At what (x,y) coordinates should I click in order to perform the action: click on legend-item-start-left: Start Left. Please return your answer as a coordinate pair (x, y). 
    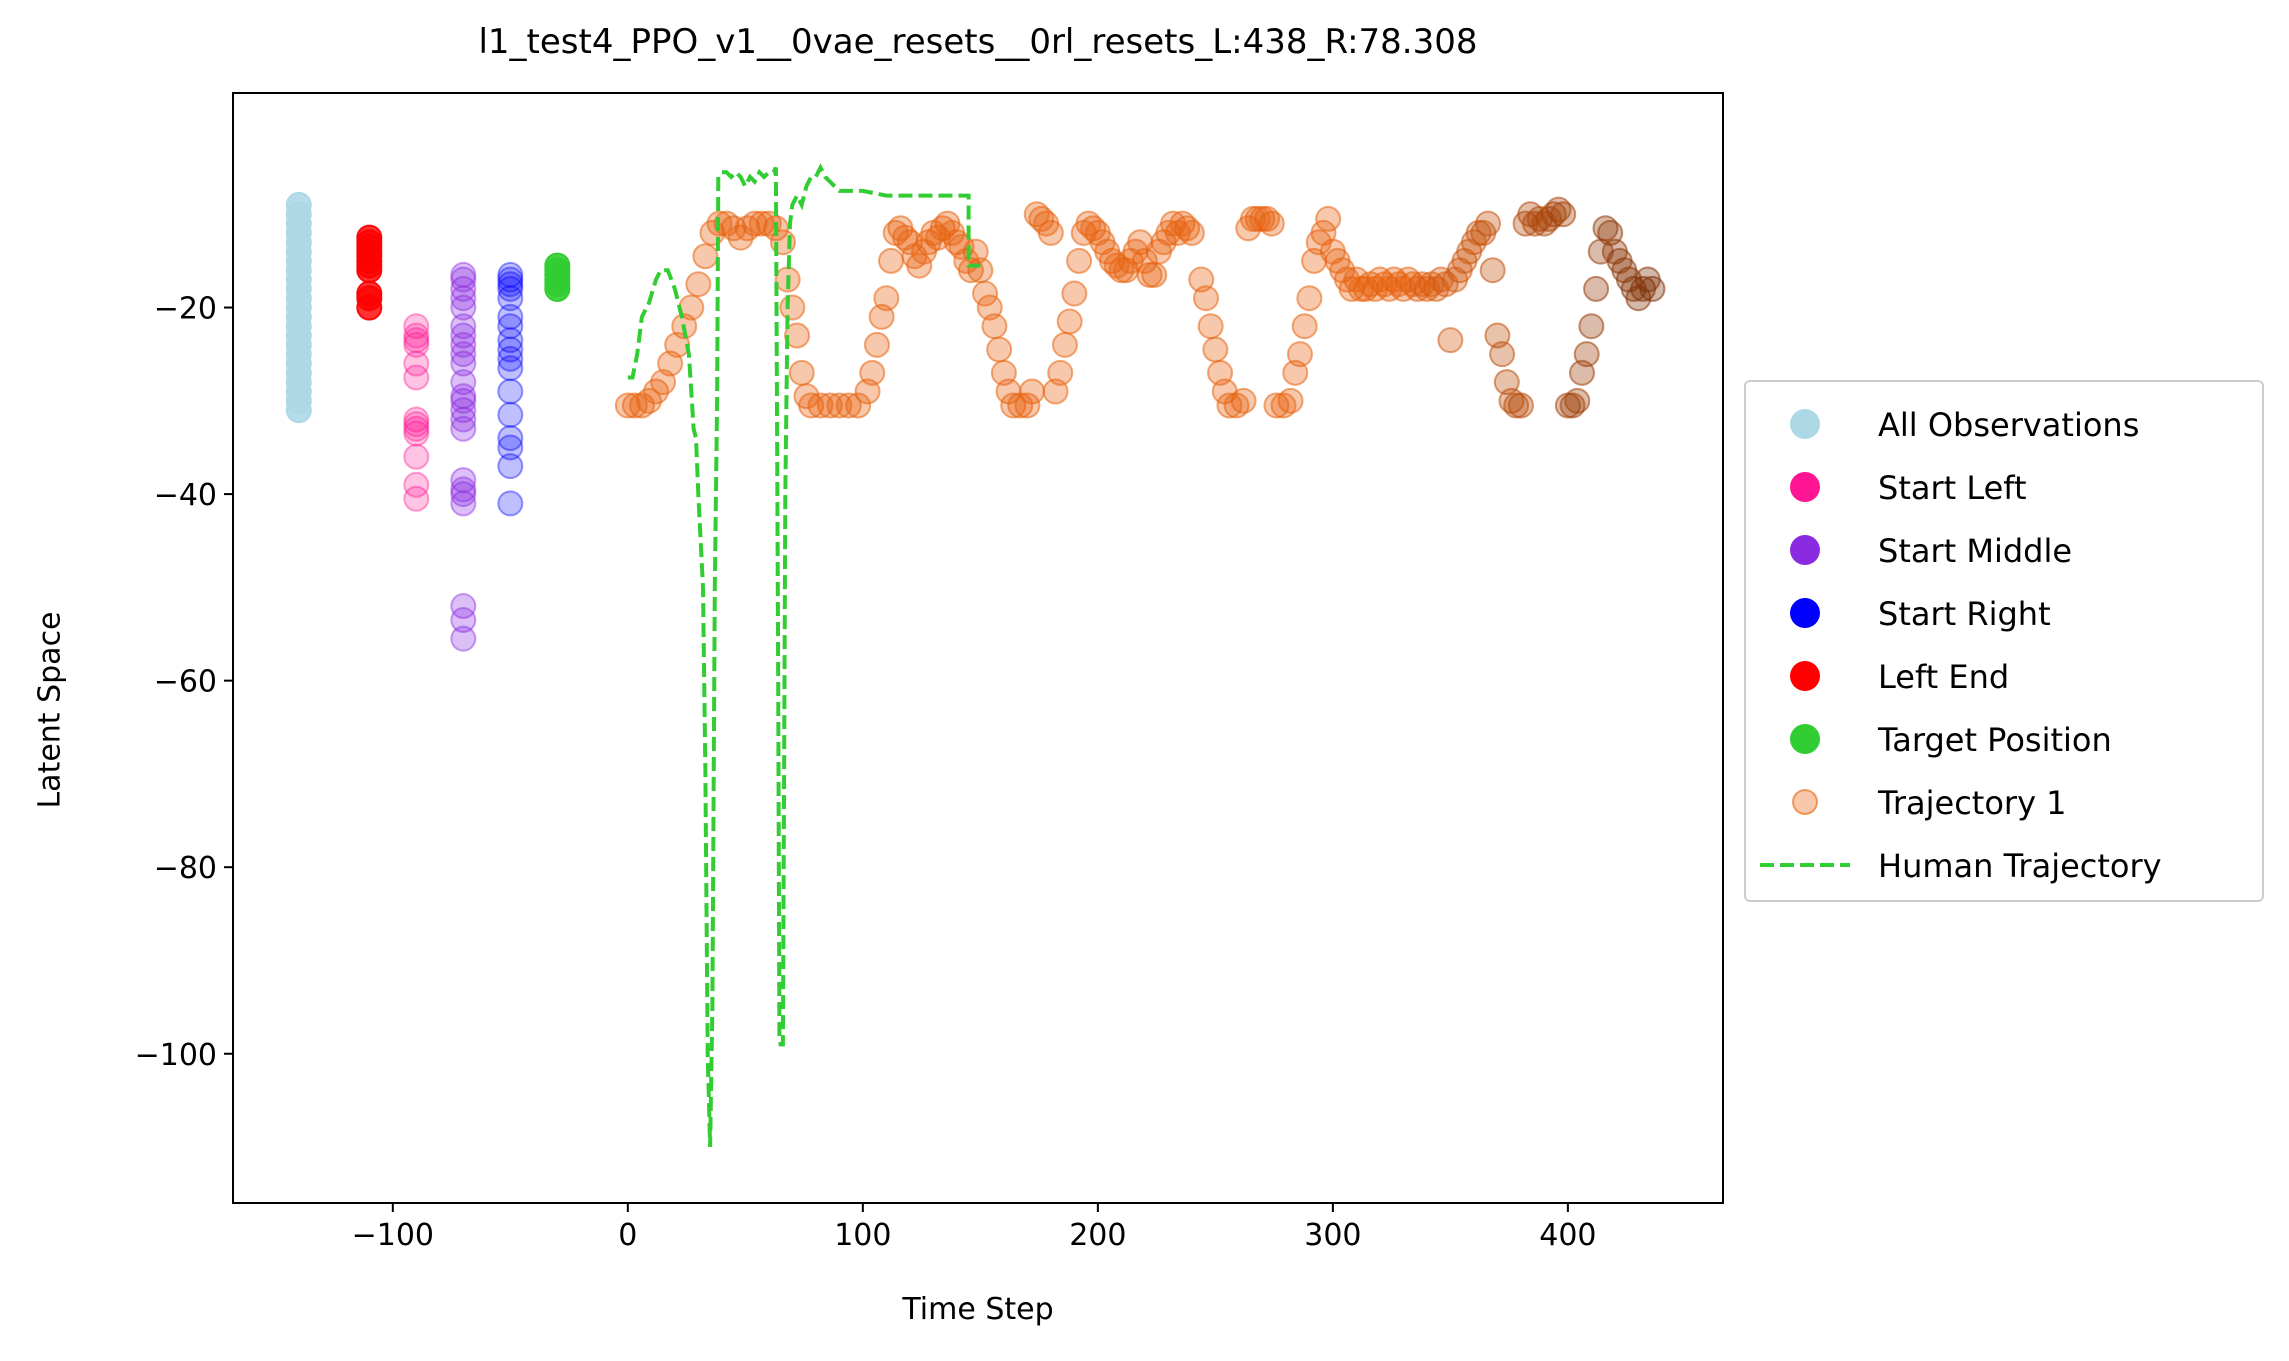
    Looking at the image, I should click on (2004, 487).